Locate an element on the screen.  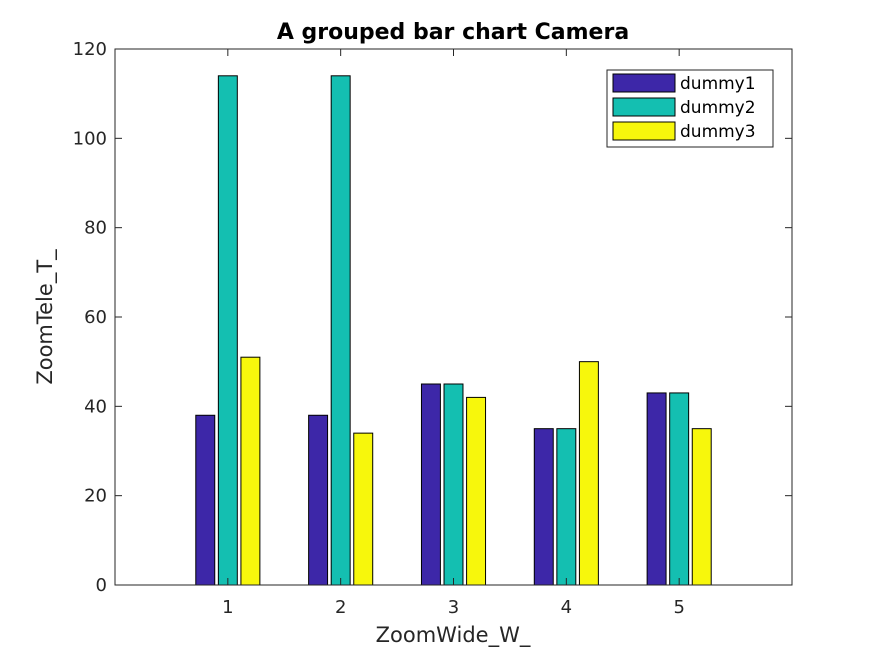
y-axis-label: ZoomTele_T_ is located at coordinates (45, 317).